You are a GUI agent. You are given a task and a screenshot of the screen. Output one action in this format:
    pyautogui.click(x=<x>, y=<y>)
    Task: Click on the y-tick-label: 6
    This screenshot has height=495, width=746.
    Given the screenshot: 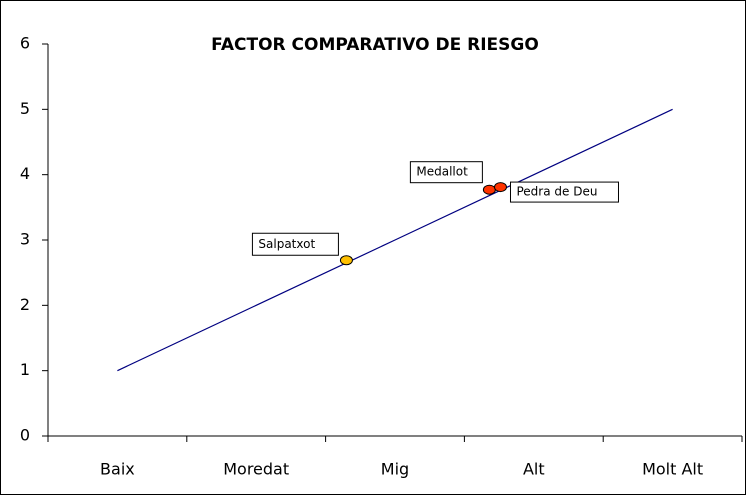 What is the action you would take?
    pyautogui.click(x=25, y=43)
    